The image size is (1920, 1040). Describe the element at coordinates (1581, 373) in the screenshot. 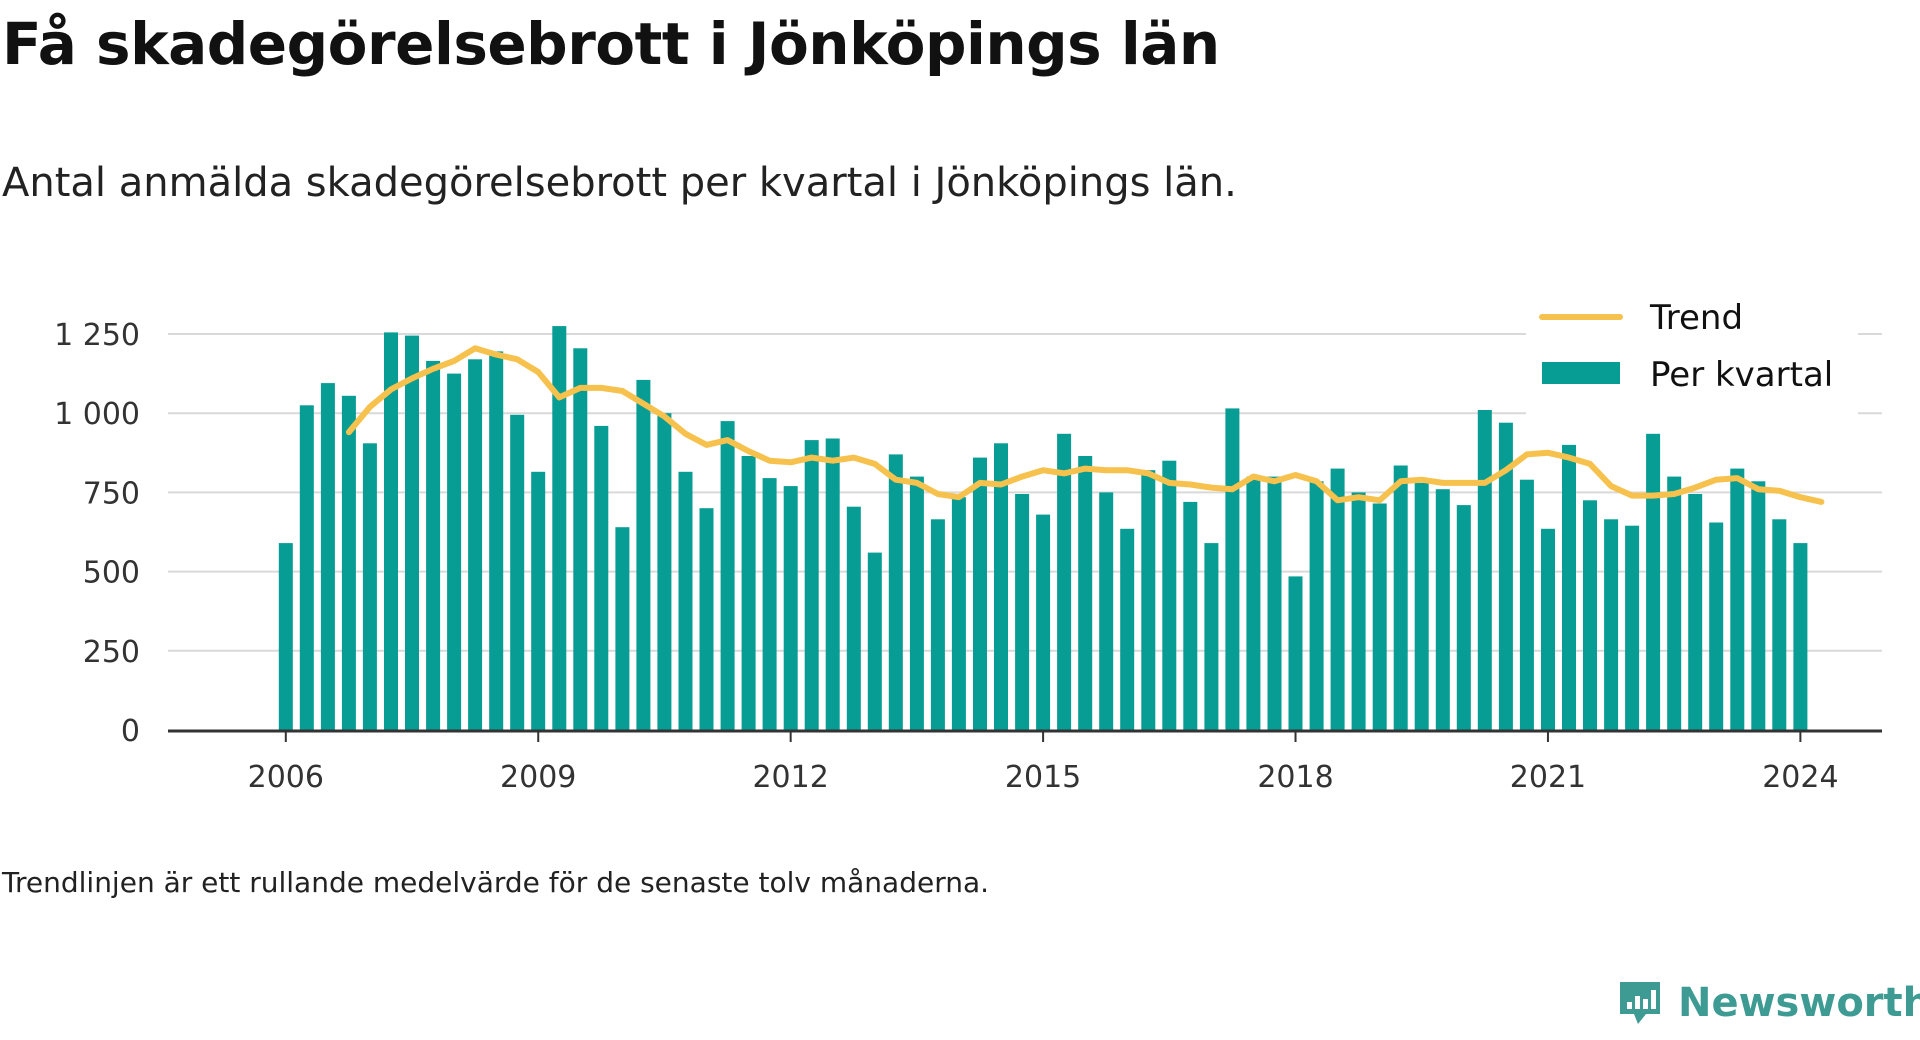

I see `legend-bar-swatch` at that location.